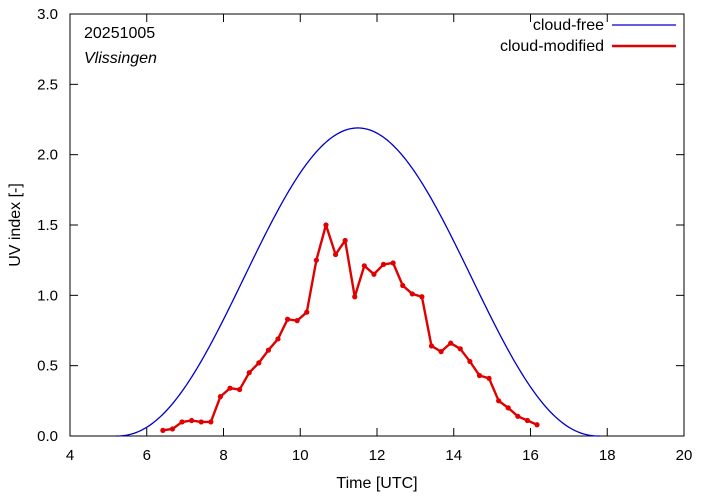  What do you see at coordinates (453, 455) in the screenshot?
I see `x-tick-label: 14` at bounding box center [453, 455].